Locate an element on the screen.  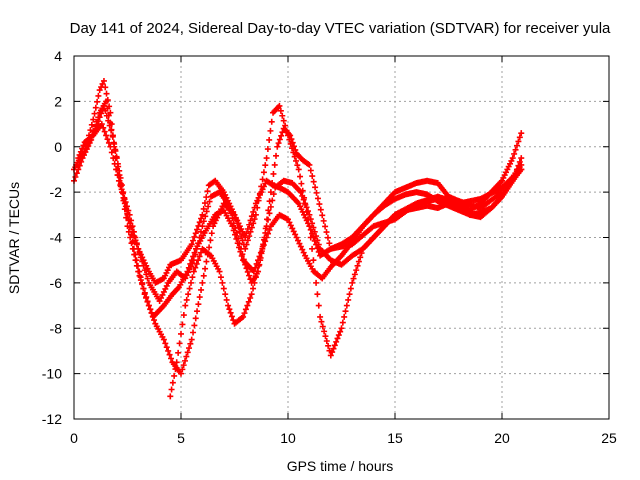
y-tick-label: -4 is located at coordinates (56, 238).